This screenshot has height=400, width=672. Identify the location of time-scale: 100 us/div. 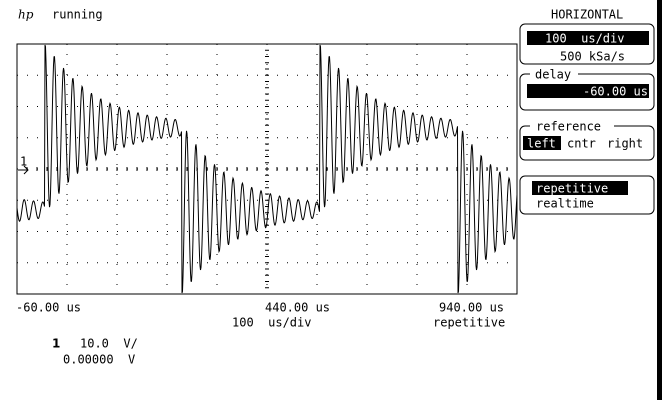
(271, 323).